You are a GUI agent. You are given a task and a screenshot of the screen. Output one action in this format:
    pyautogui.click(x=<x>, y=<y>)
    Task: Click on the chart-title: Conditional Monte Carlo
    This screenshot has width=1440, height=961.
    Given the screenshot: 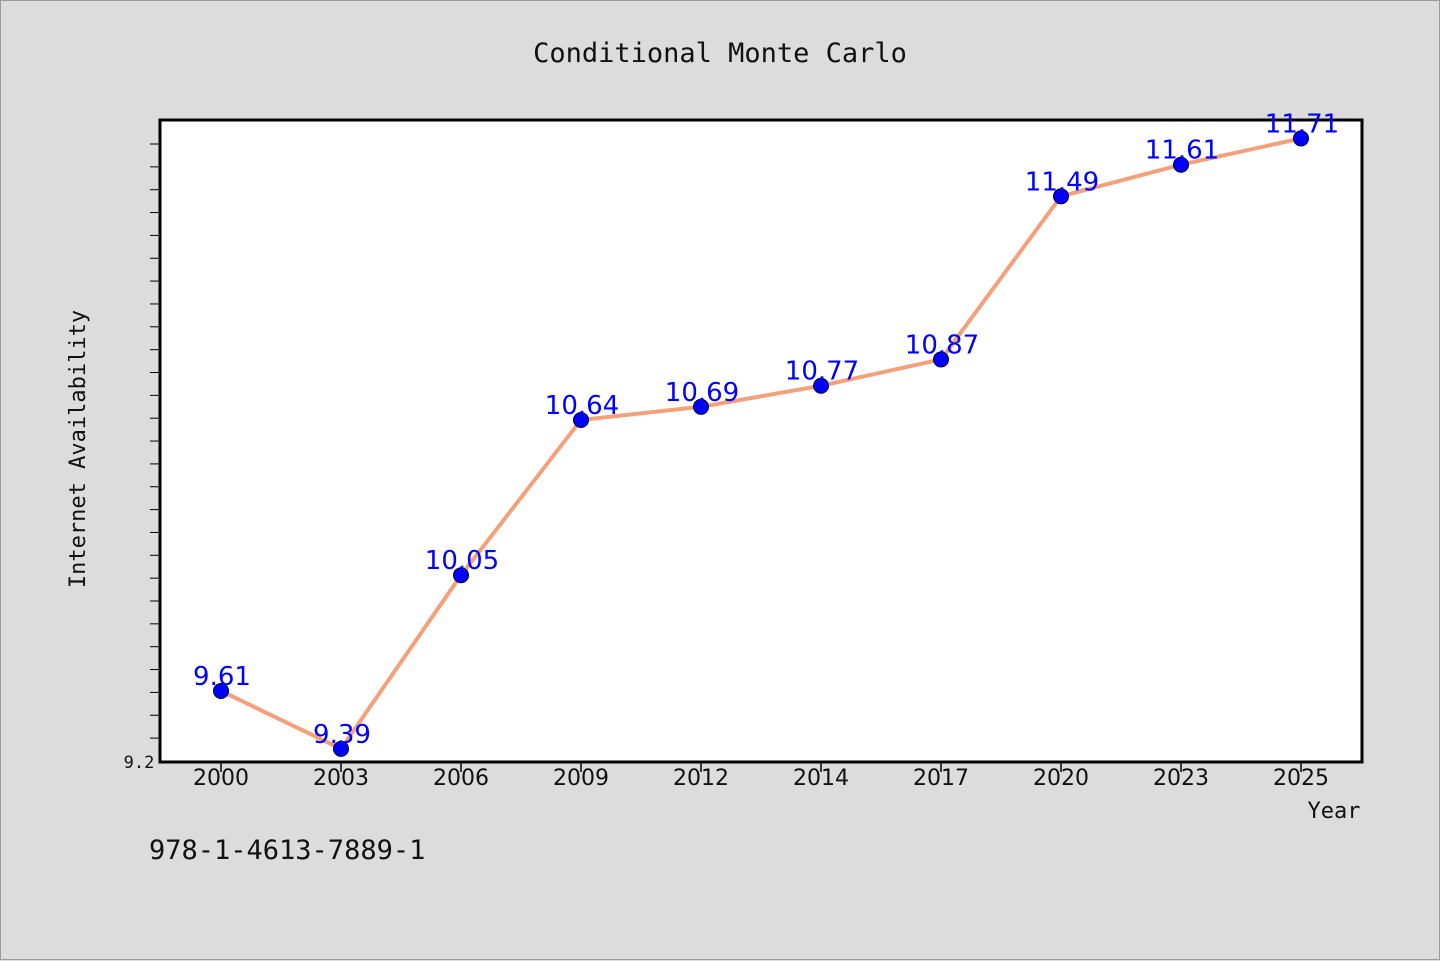 What is the action you would take?
    pyautogui.click(x=720, y=53)
    